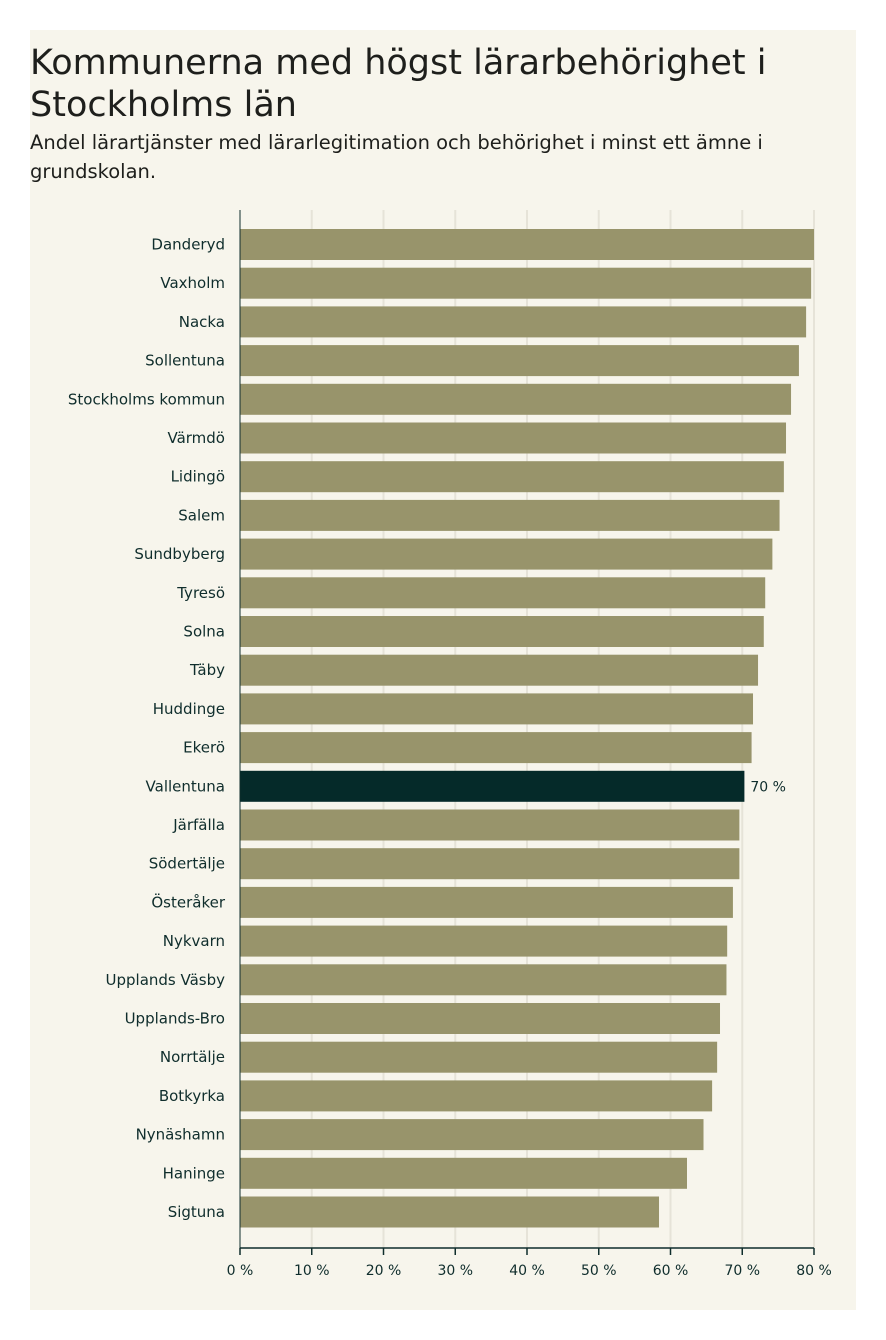 The width and height of the screenshot is (886, 1340). What do you see at coordinates (599, 1271) in the screenshot?
I see `x-tick-label: 50 %` at bounding box center [599, 1271].